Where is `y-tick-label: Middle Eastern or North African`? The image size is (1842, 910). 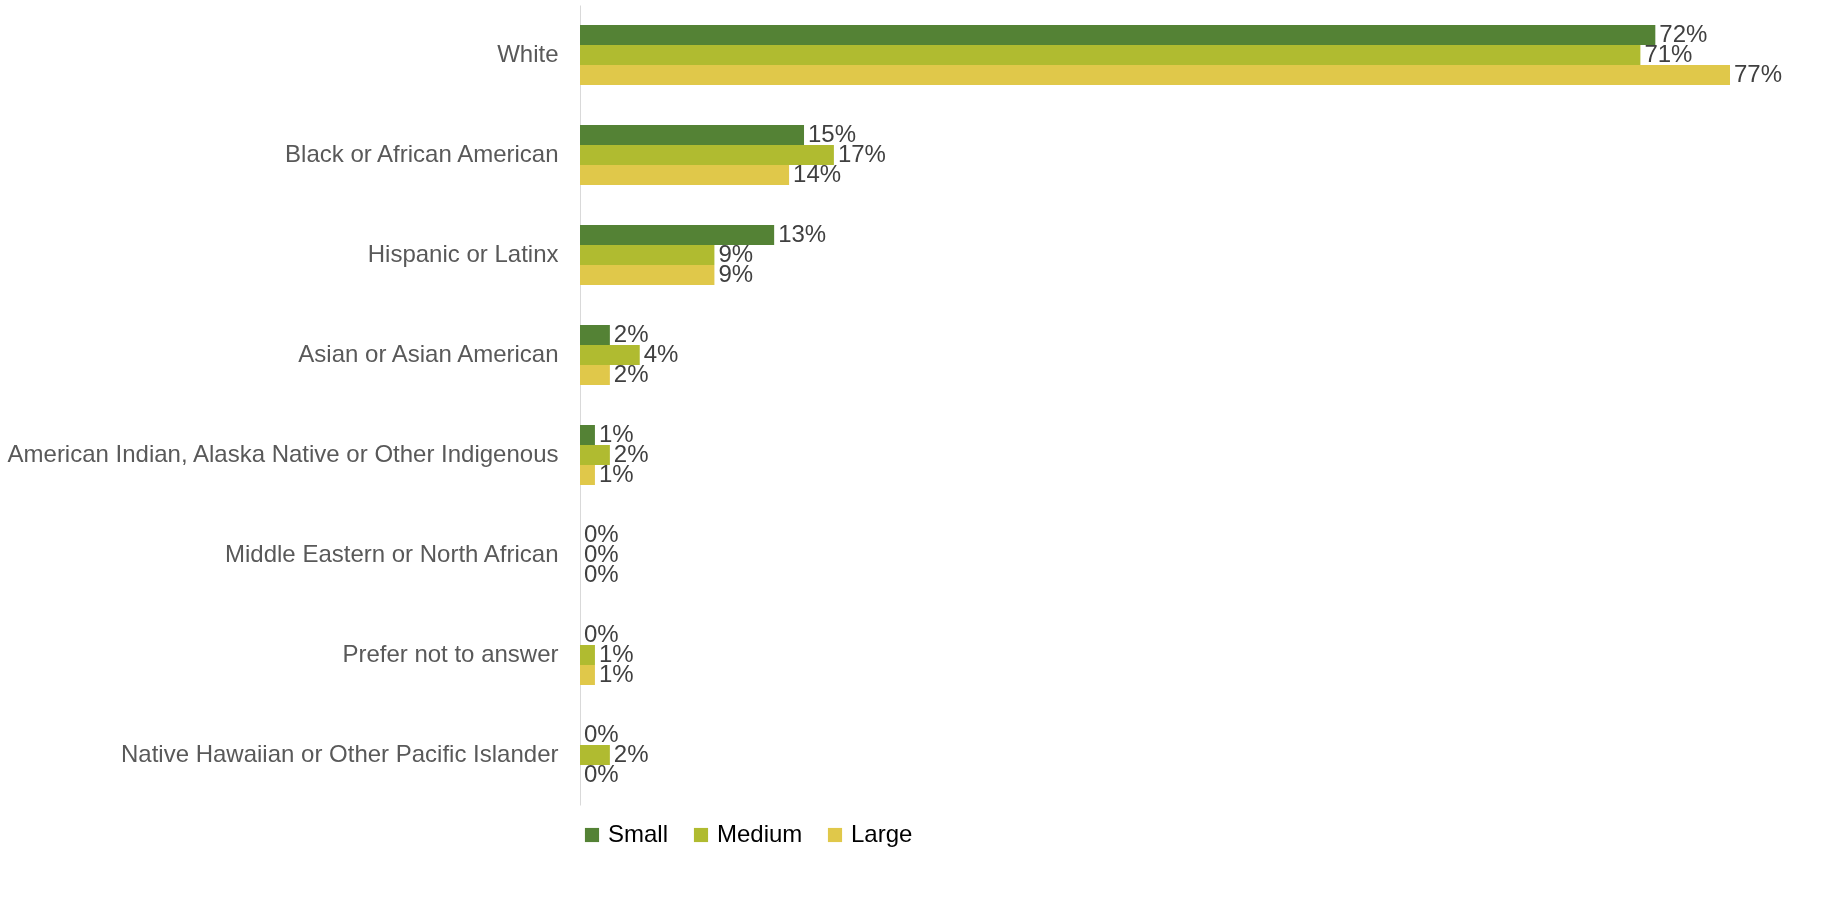
y-tick-label: Middle Eastern or North African is located at coordinates (392, 553).